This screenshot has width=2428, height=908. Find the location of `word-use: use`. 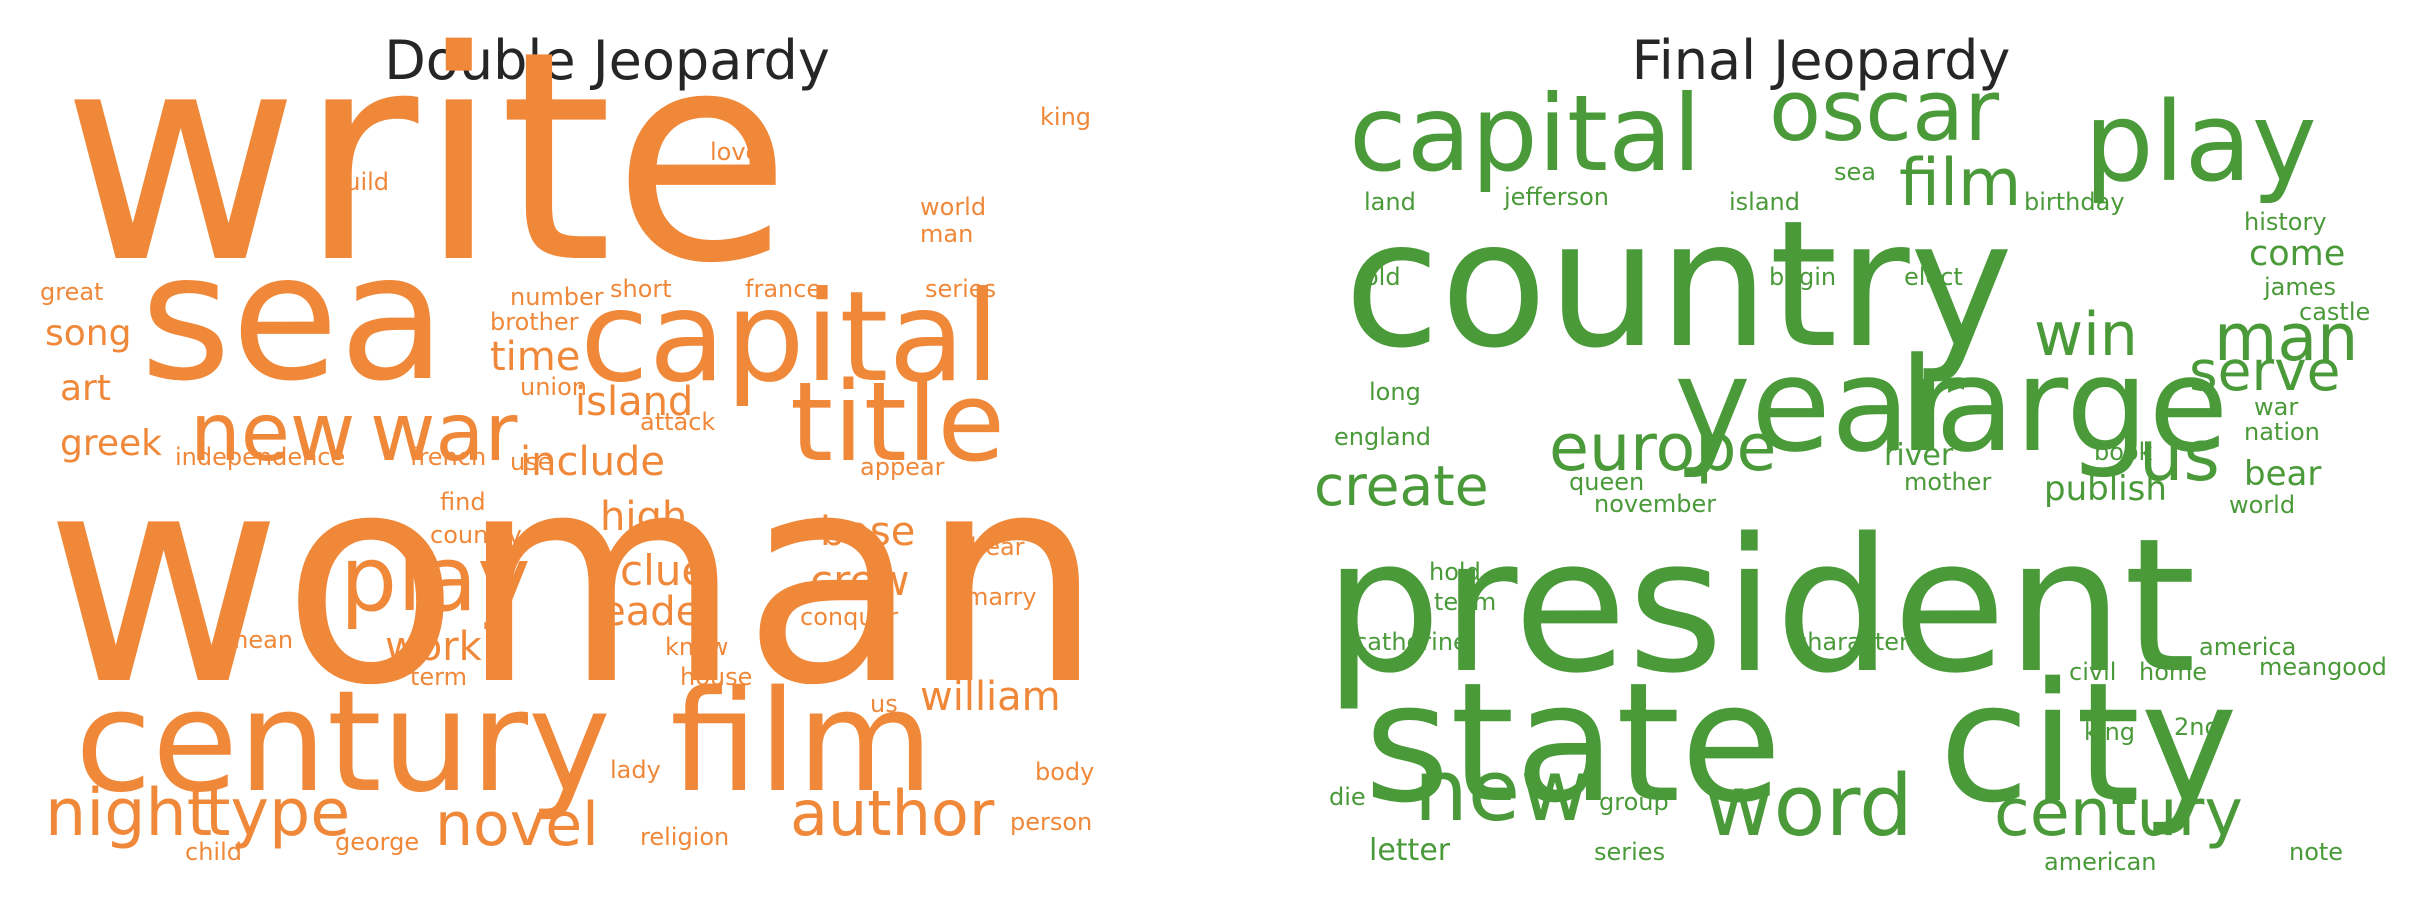

word-use: use is located at coordinates (531, 462).